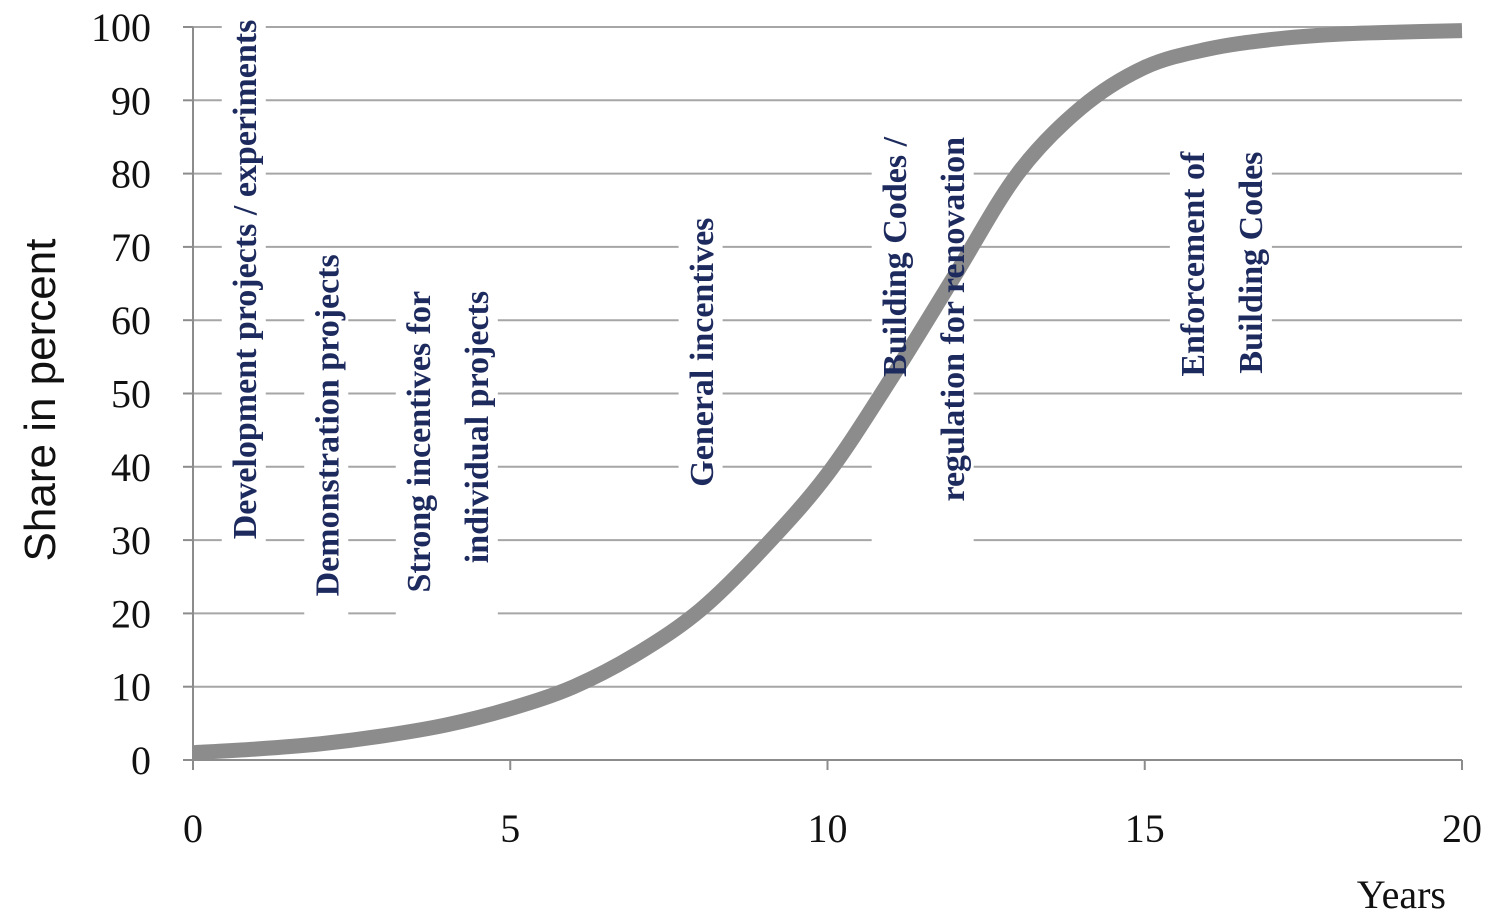 Image resolution: width=1493 pixels, height=917 pixels. Describe the element at coordinates (131, 320) in the screenshot. I see `y-tick-label: 60` at that location.